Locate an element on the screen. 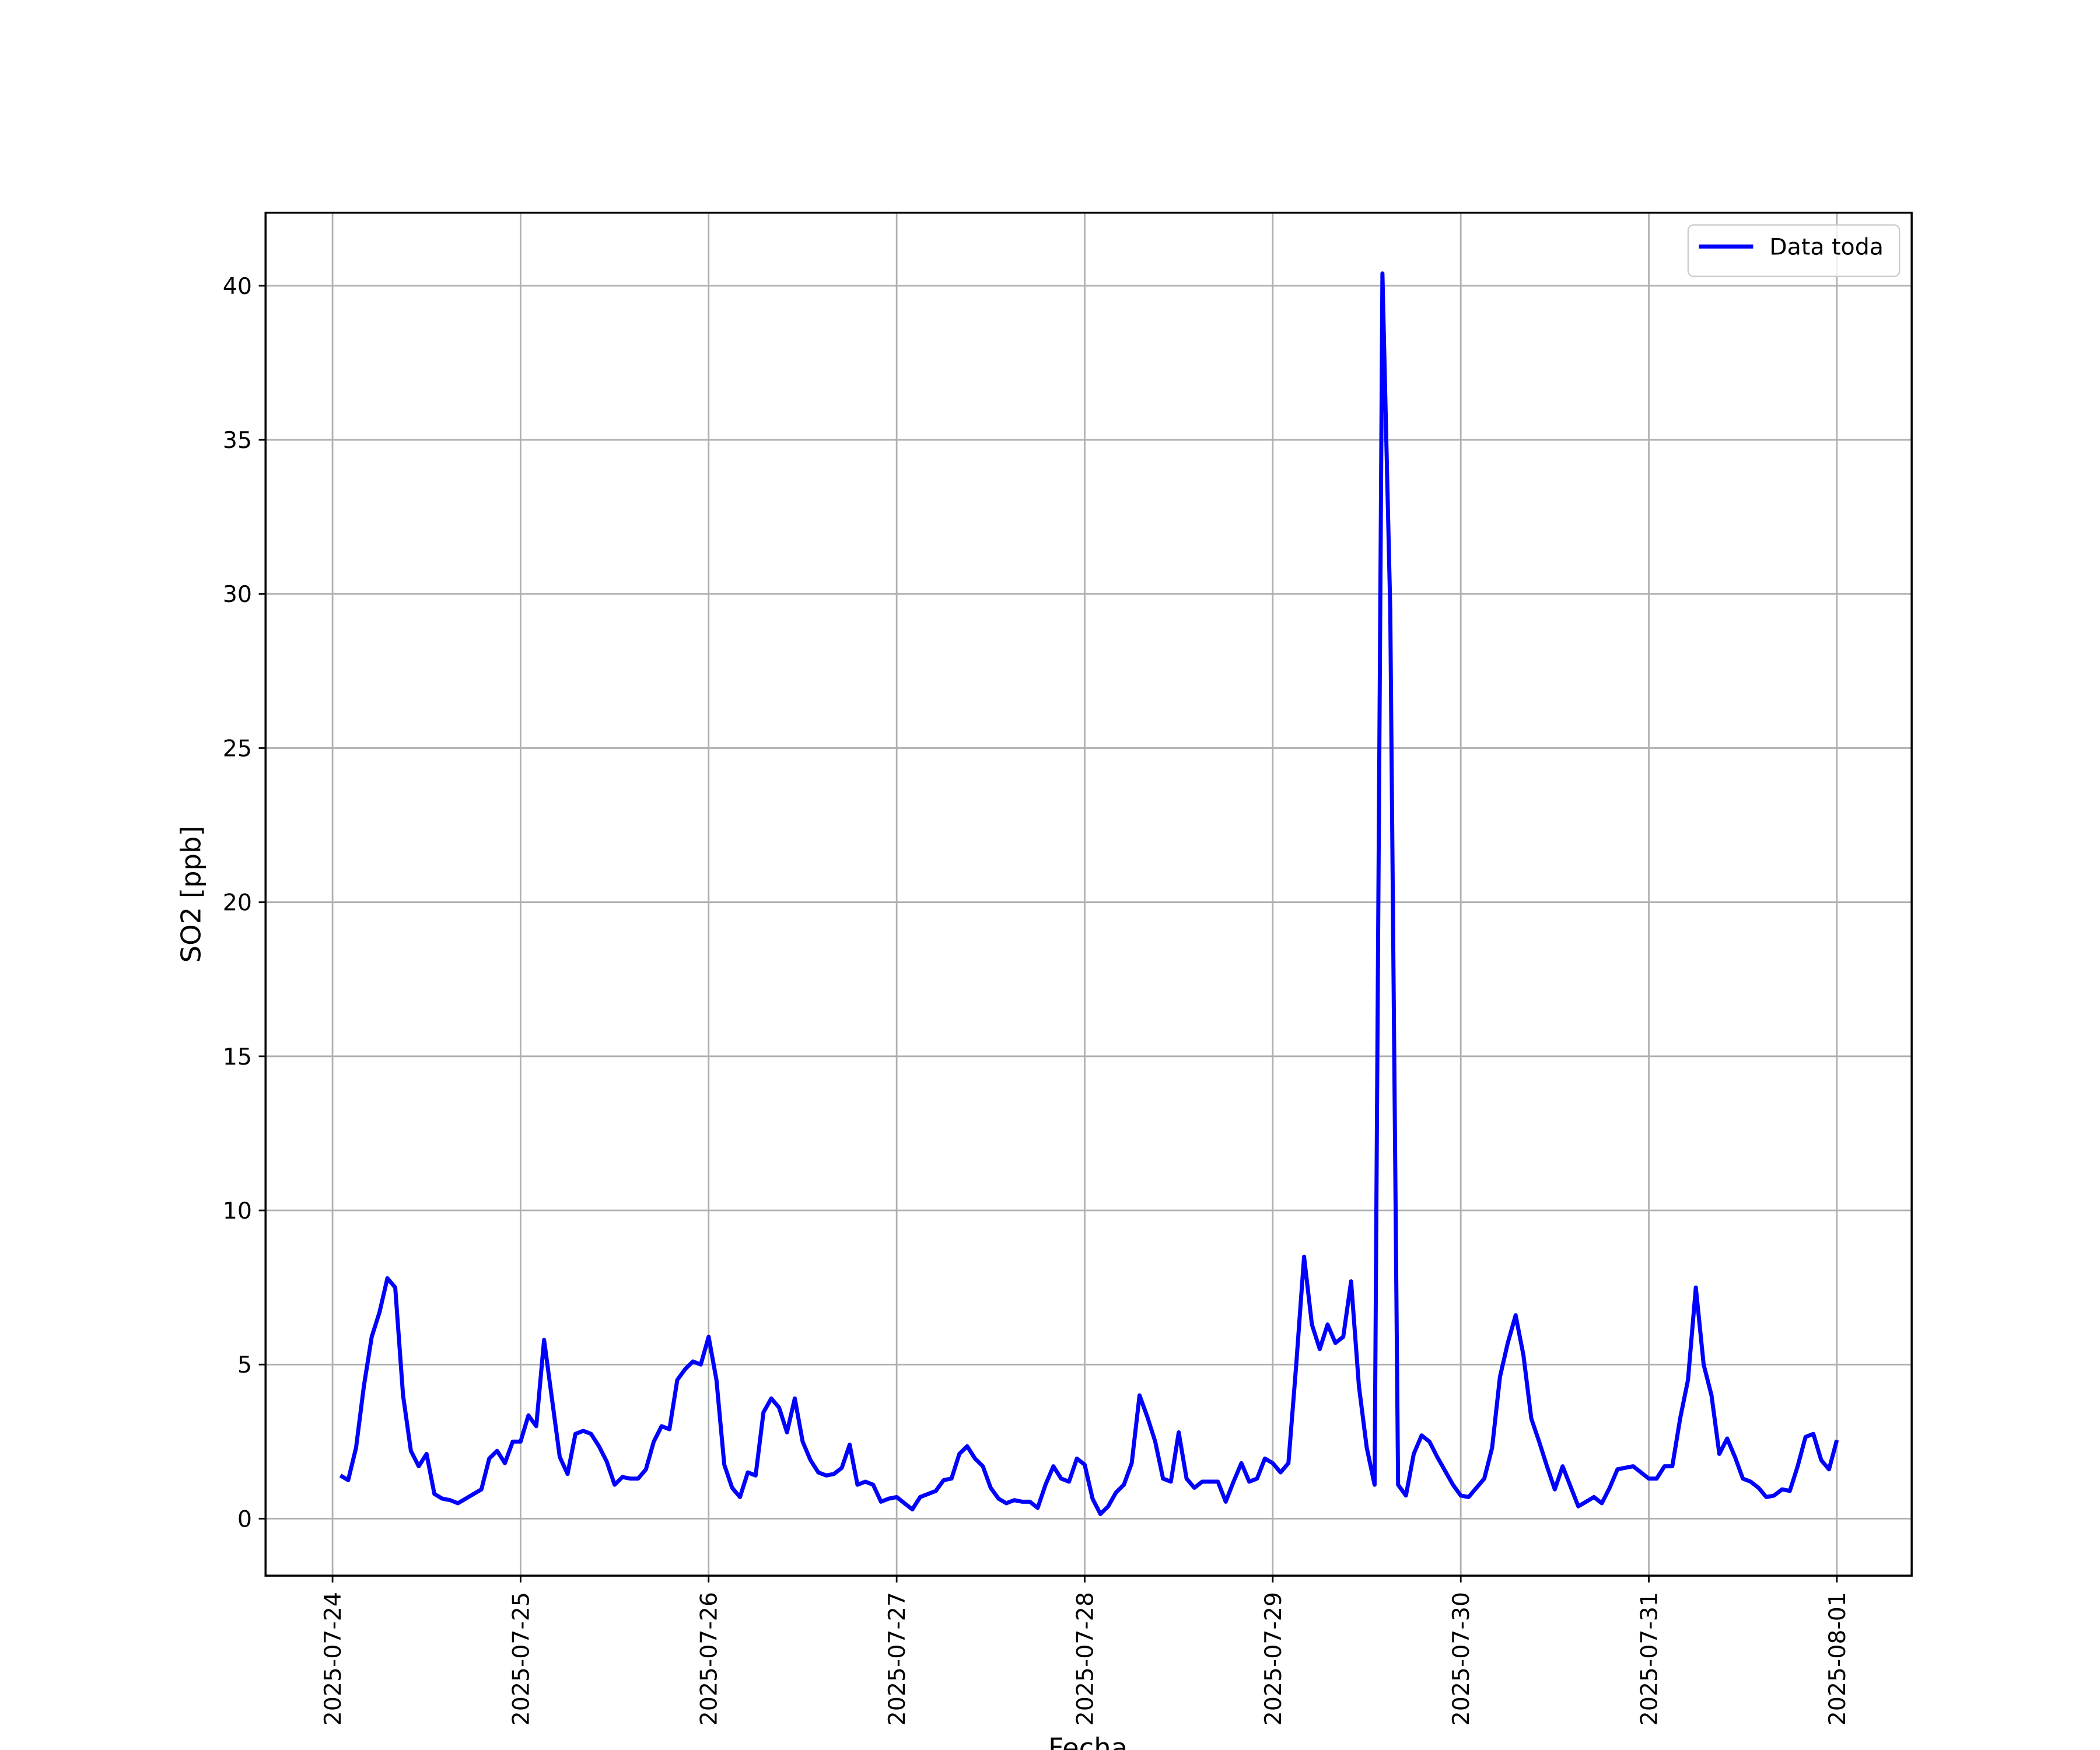 The width and height of the screenshot is (2100, 1750). x-tick-label: 2025-07-24 is located at coordinates (333, 1659).